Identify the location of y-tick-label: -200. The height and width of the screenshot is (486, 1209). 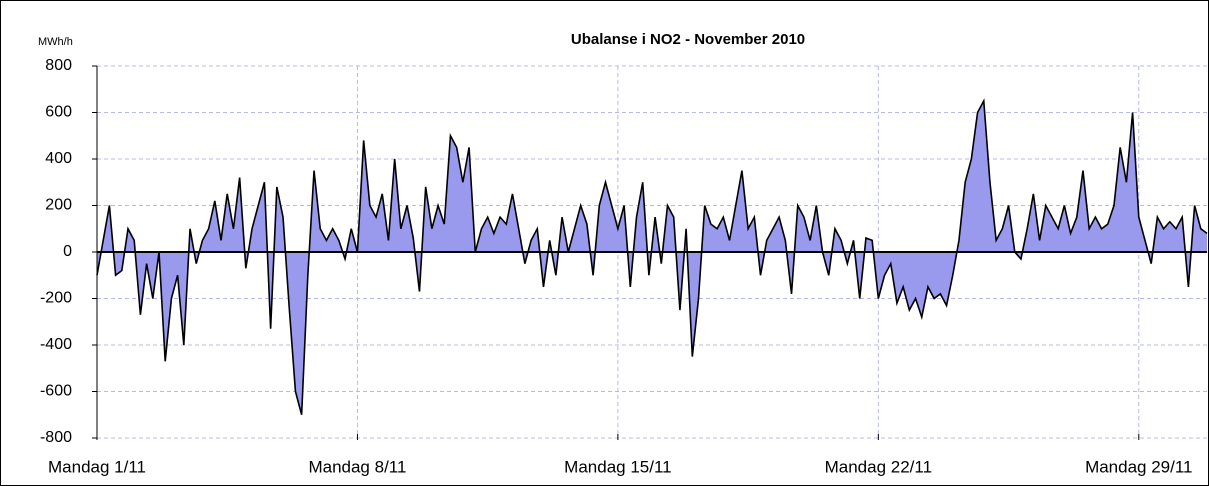
(56, 298).